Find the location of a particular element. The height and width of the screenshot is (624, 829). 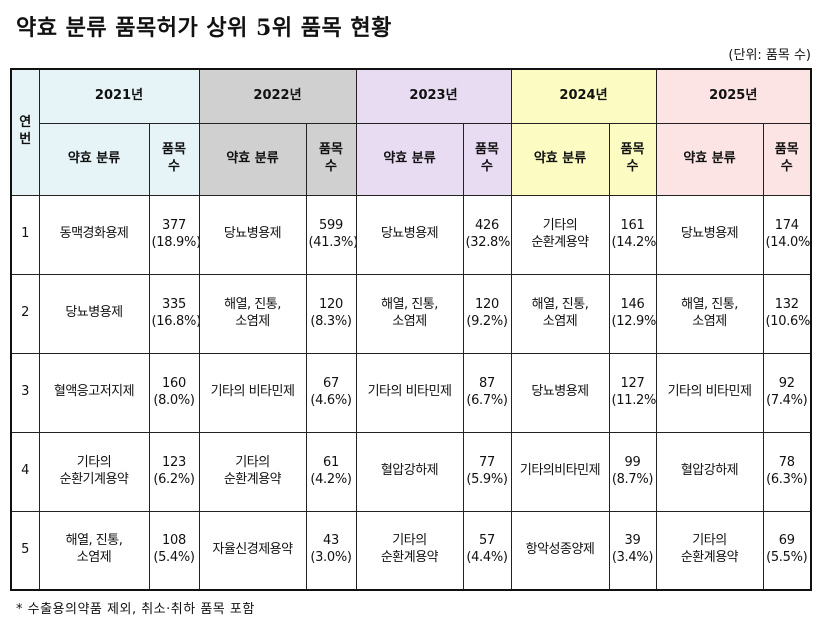

count-value: 57 is located at coordinates (487, 541).